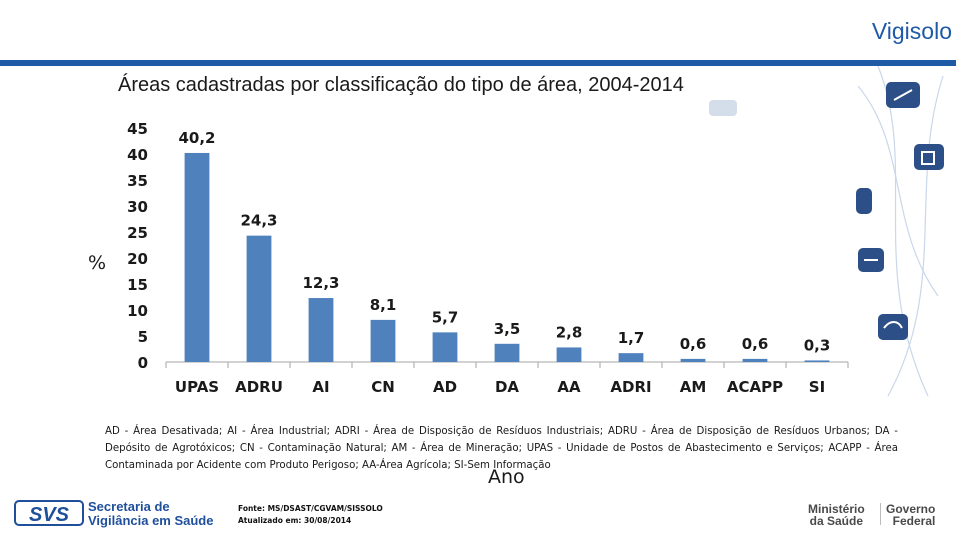  I want to click on x-tick-label: ACAPP, so click(755, 387).